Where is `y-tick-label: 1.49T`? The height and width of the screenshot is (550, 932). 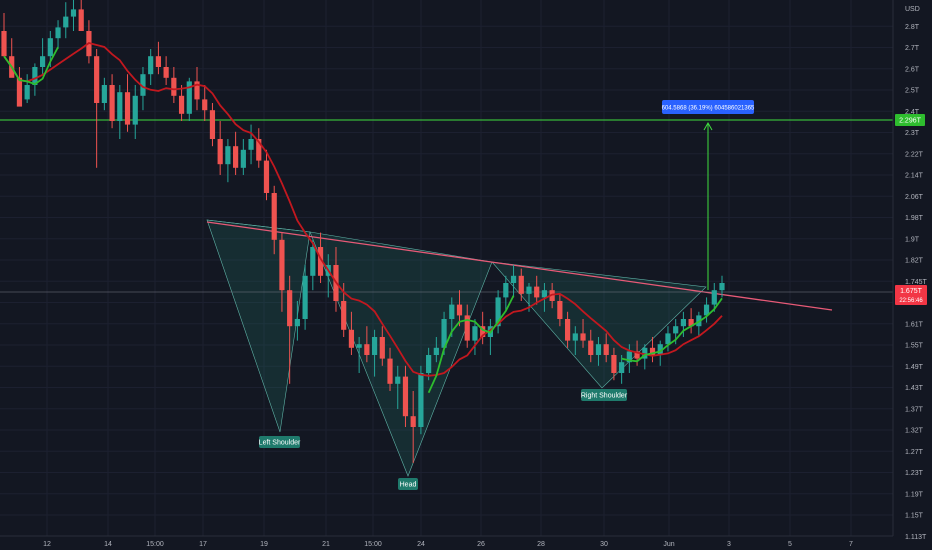
y-tick-label: 1.49T is located at coordinates (914, 367).